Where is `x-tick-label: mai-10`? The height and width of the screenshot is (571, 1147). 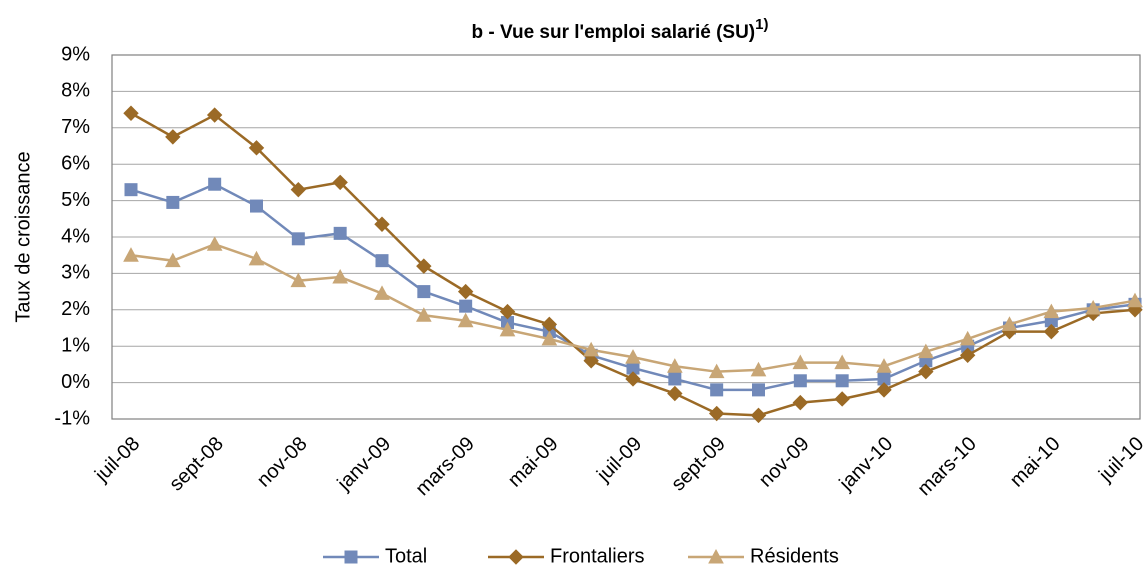
x-tick-label: mai-10 is located at coordinates (1035, 462).